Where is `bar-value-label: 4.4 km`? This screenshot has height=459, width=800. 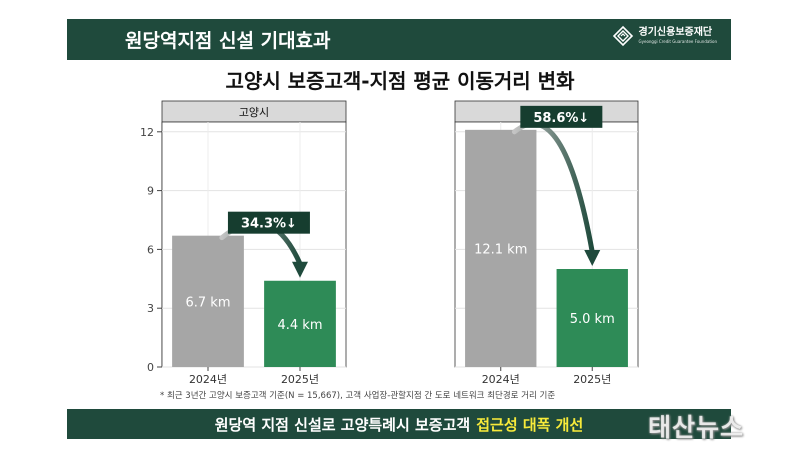
bar-value-label: 4.4 km is located at coordinates (300, 325).